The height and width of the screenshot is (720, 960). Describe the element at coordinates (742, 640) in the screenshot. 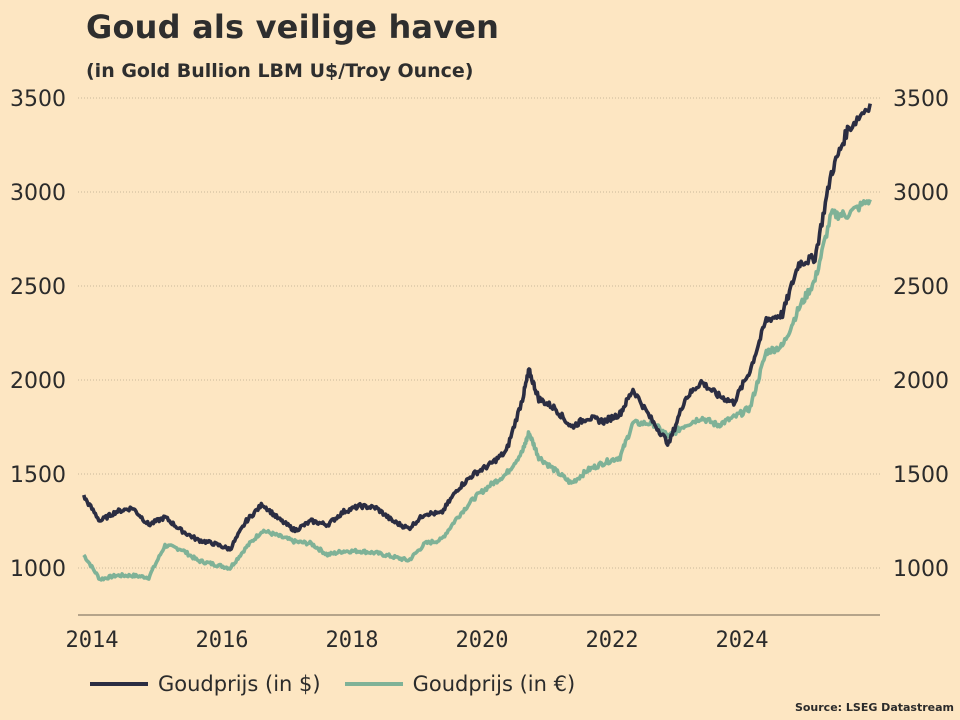

I see `x-tick-label: 2024` at that location.